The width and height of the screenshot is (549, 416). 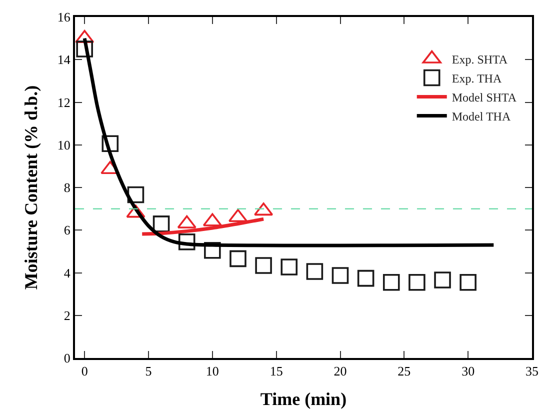 What do you see at coordinates (212, 371) in the screenshot?
I see `x-tick-label: 10` at bounding box center [212, 371].